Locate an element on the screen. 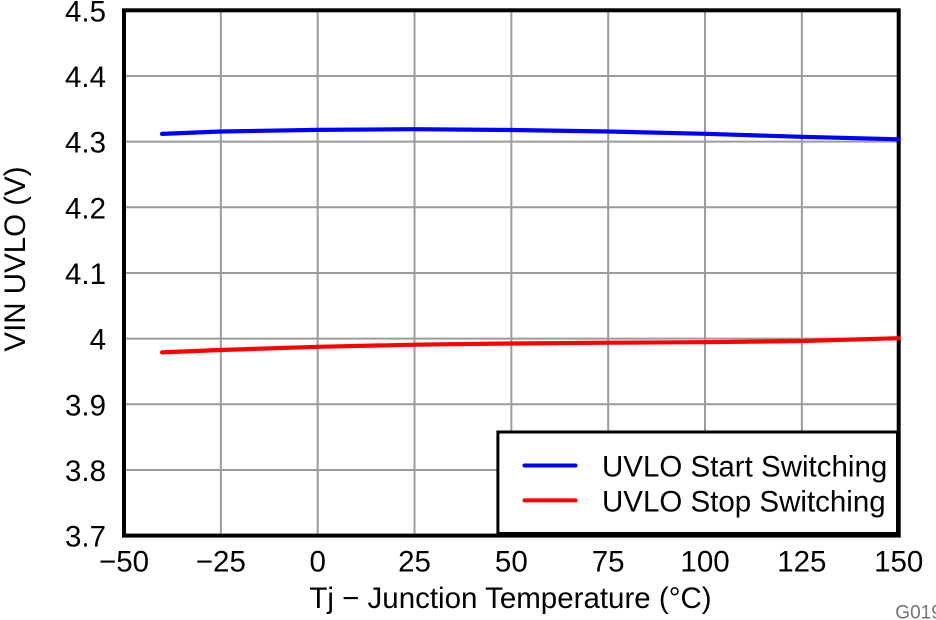 The height and width of the screenshot is (620, 936). svg-text: 3.8 is located at coordinates (85, 471).